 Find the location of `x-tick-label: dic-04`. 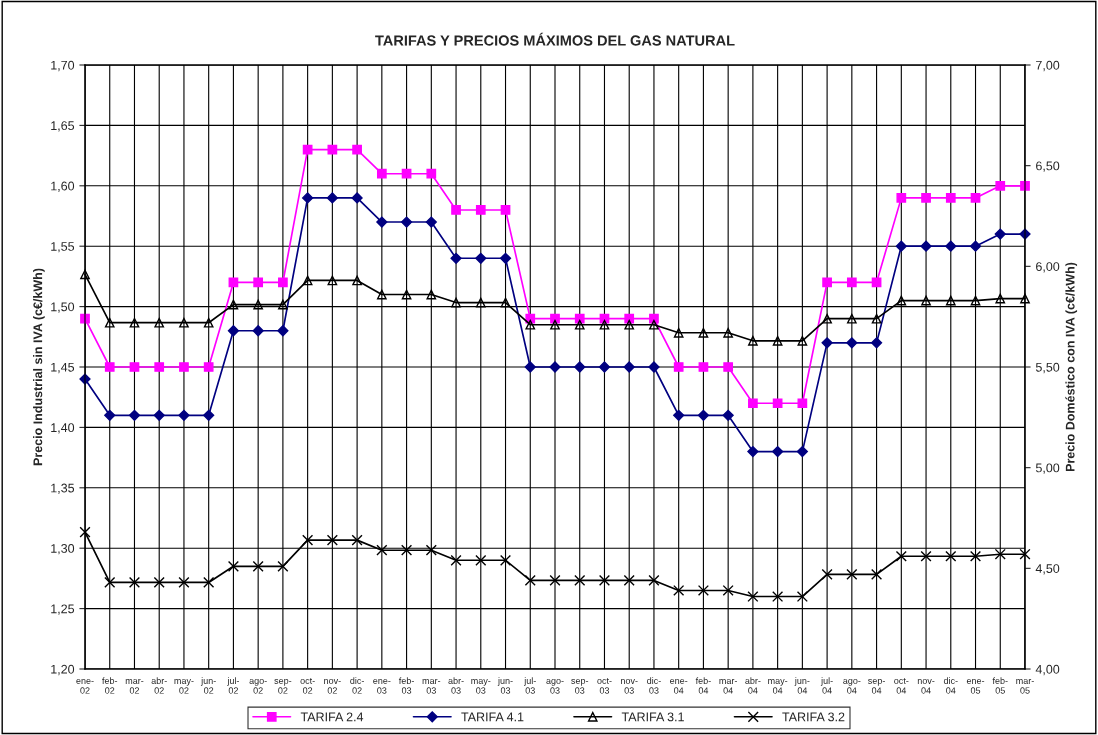

x-tick-label: dic-04 is located at coordinates (950, 685).